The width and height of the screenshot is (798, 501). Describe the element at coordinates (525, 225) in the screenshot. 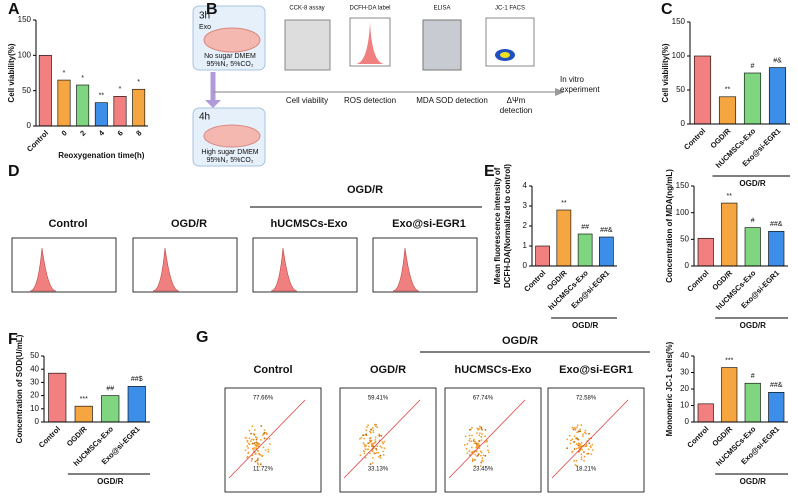

I see `y-tick-label: 2` at that location.